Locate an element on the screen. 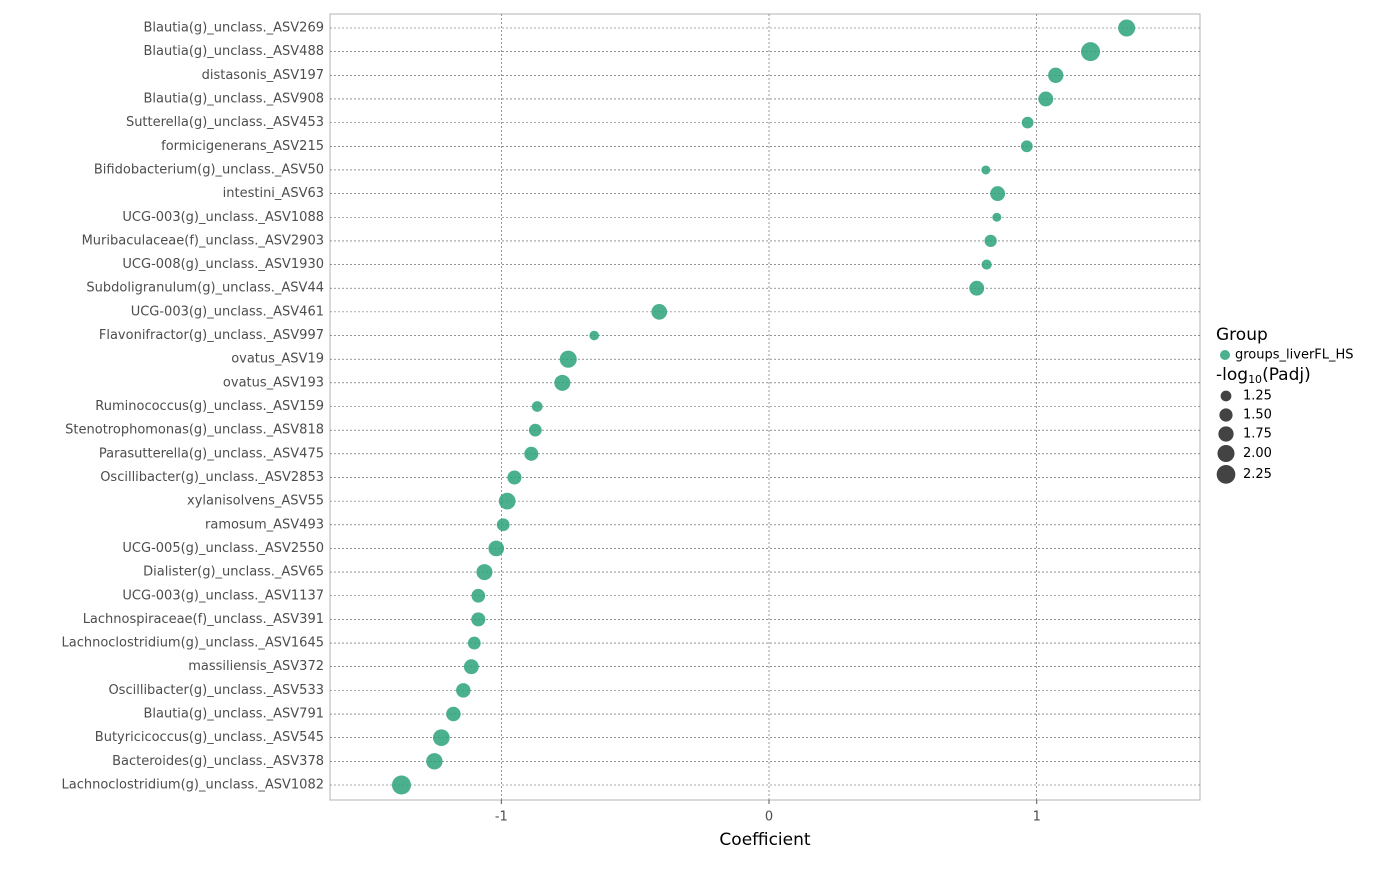  size-legend-label: 1.25 is located at coordinates (1257, 396).